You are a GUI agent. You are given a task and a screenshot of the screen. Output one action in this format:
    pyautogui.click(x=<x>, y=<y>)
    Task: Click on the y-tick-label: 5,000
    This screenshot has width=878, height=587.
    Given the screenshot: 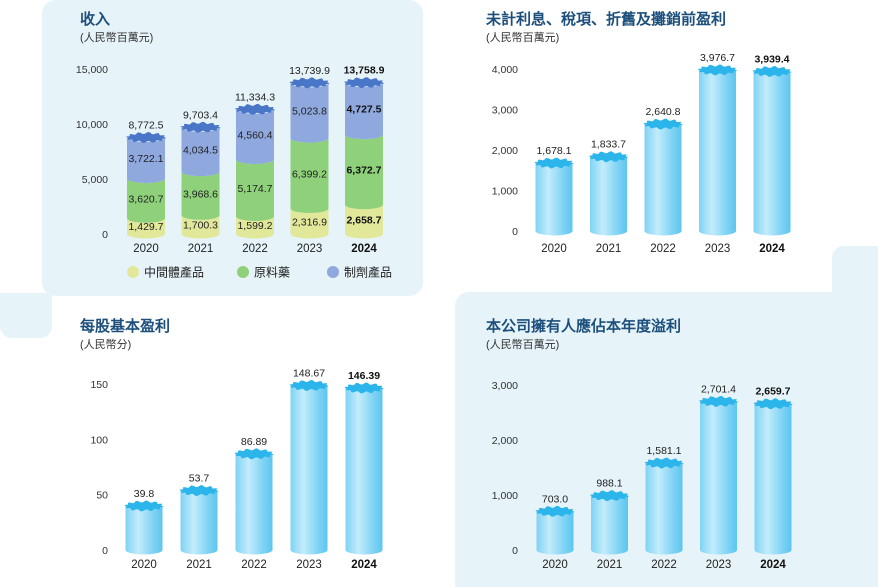 What is the action you would take?
    pyautogui.click(x=95, y=180)
    